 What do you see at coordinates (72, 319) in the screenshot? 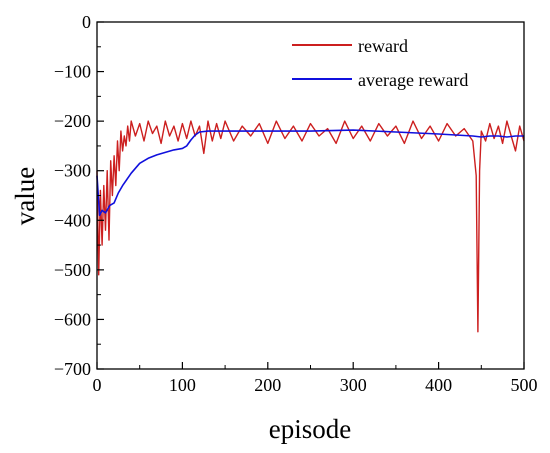
I see `y-tick-label: −600` at bounding box center [72, 319].